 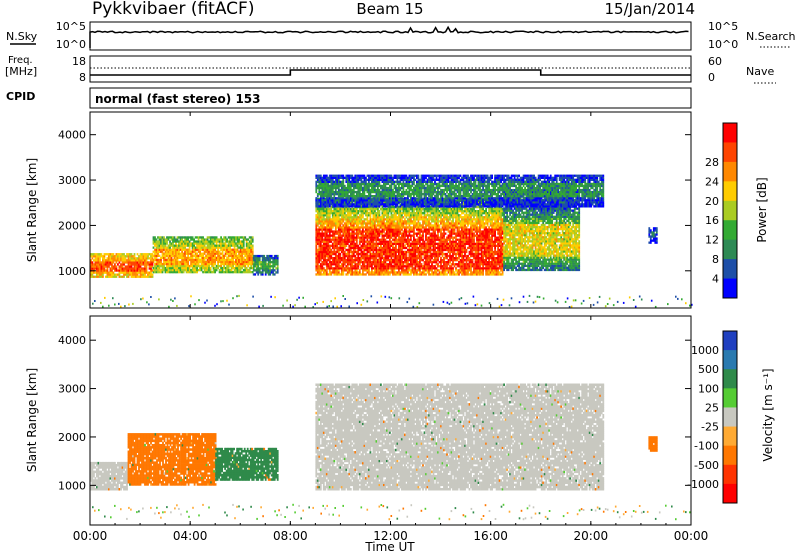 I want to click on cpid-label: CPID, so click(x=20, y=96).